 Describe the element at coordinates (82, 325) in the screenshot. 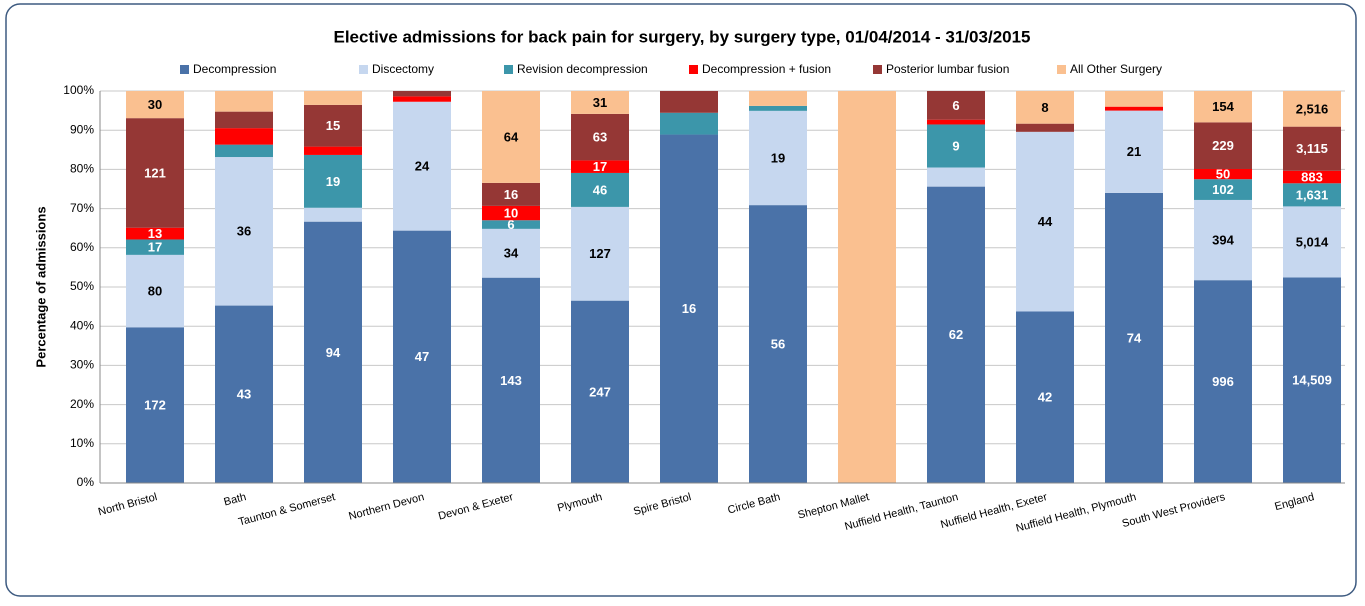

I see `y-tick-label: 40%` at that location.